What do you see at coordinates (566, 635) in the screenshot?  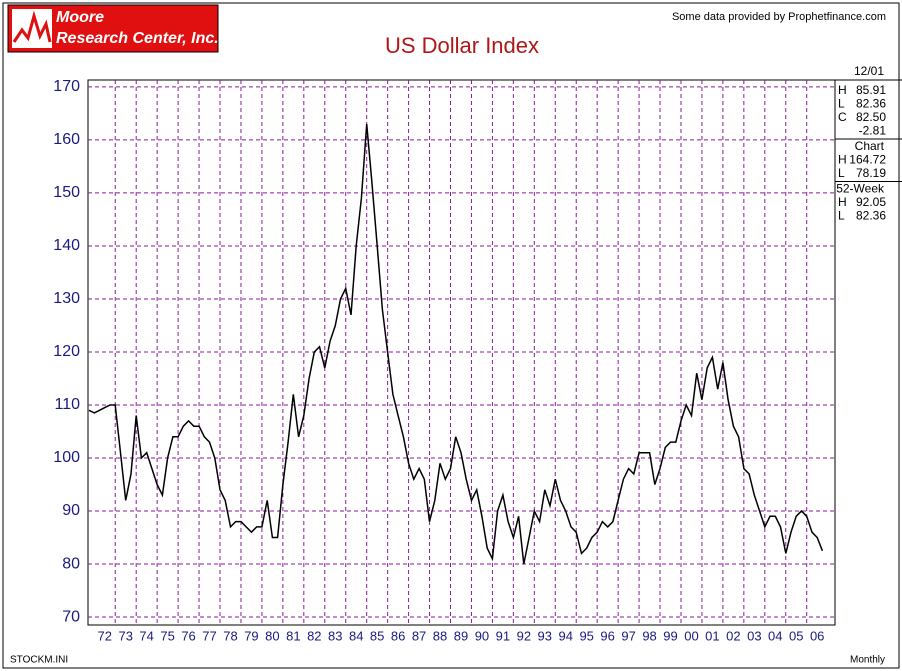 I see `x-tick-label: 94` at bounding box center [566, 635].